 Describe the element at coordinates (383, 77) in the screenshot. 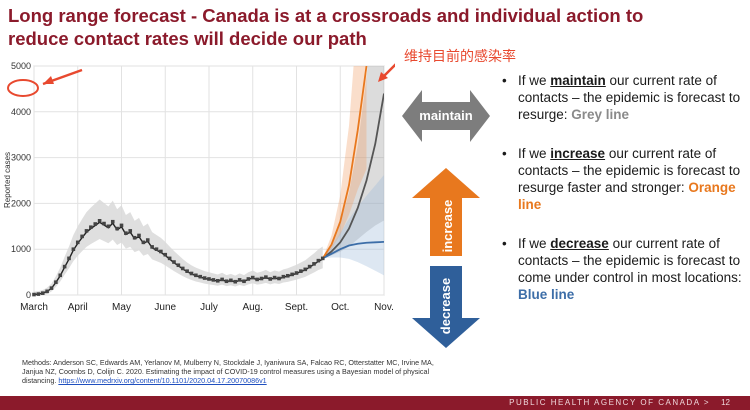

I see `annotation-arrowhead-right` at that location.